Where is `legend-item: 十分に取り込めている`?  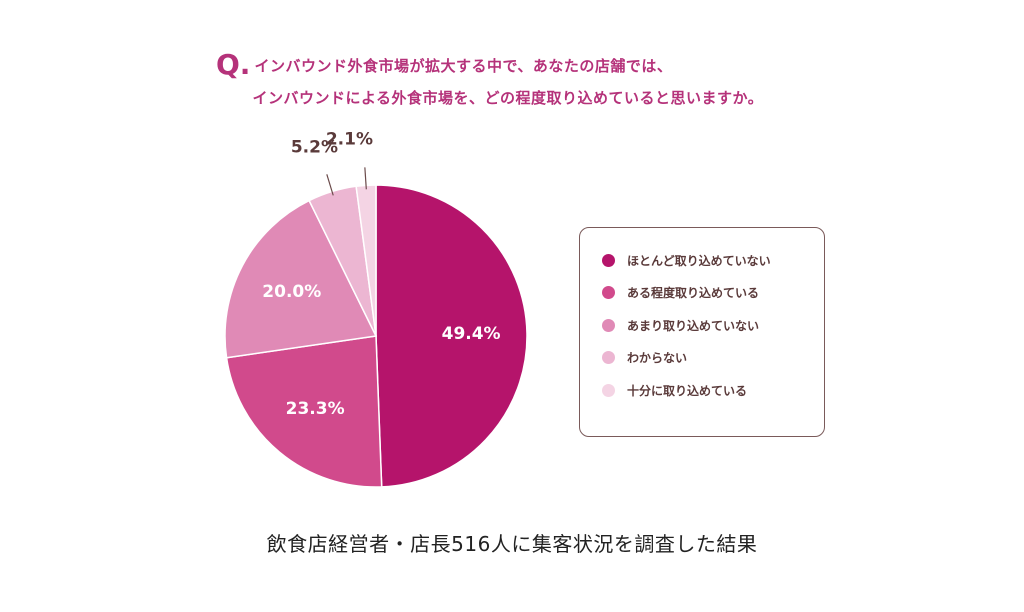
legend-item: 十分に取り込めている is located at coordinates (713, 390).